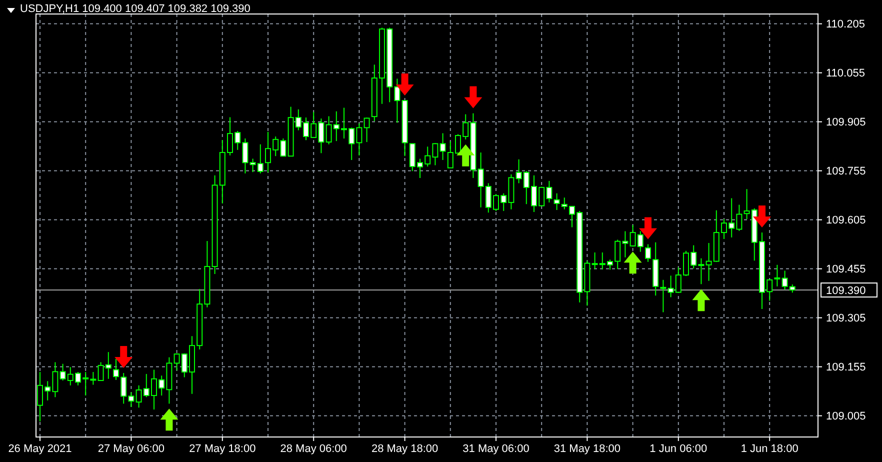  I want to click on x-tick-label: 1 Jun 06:00, so click(679, 449).